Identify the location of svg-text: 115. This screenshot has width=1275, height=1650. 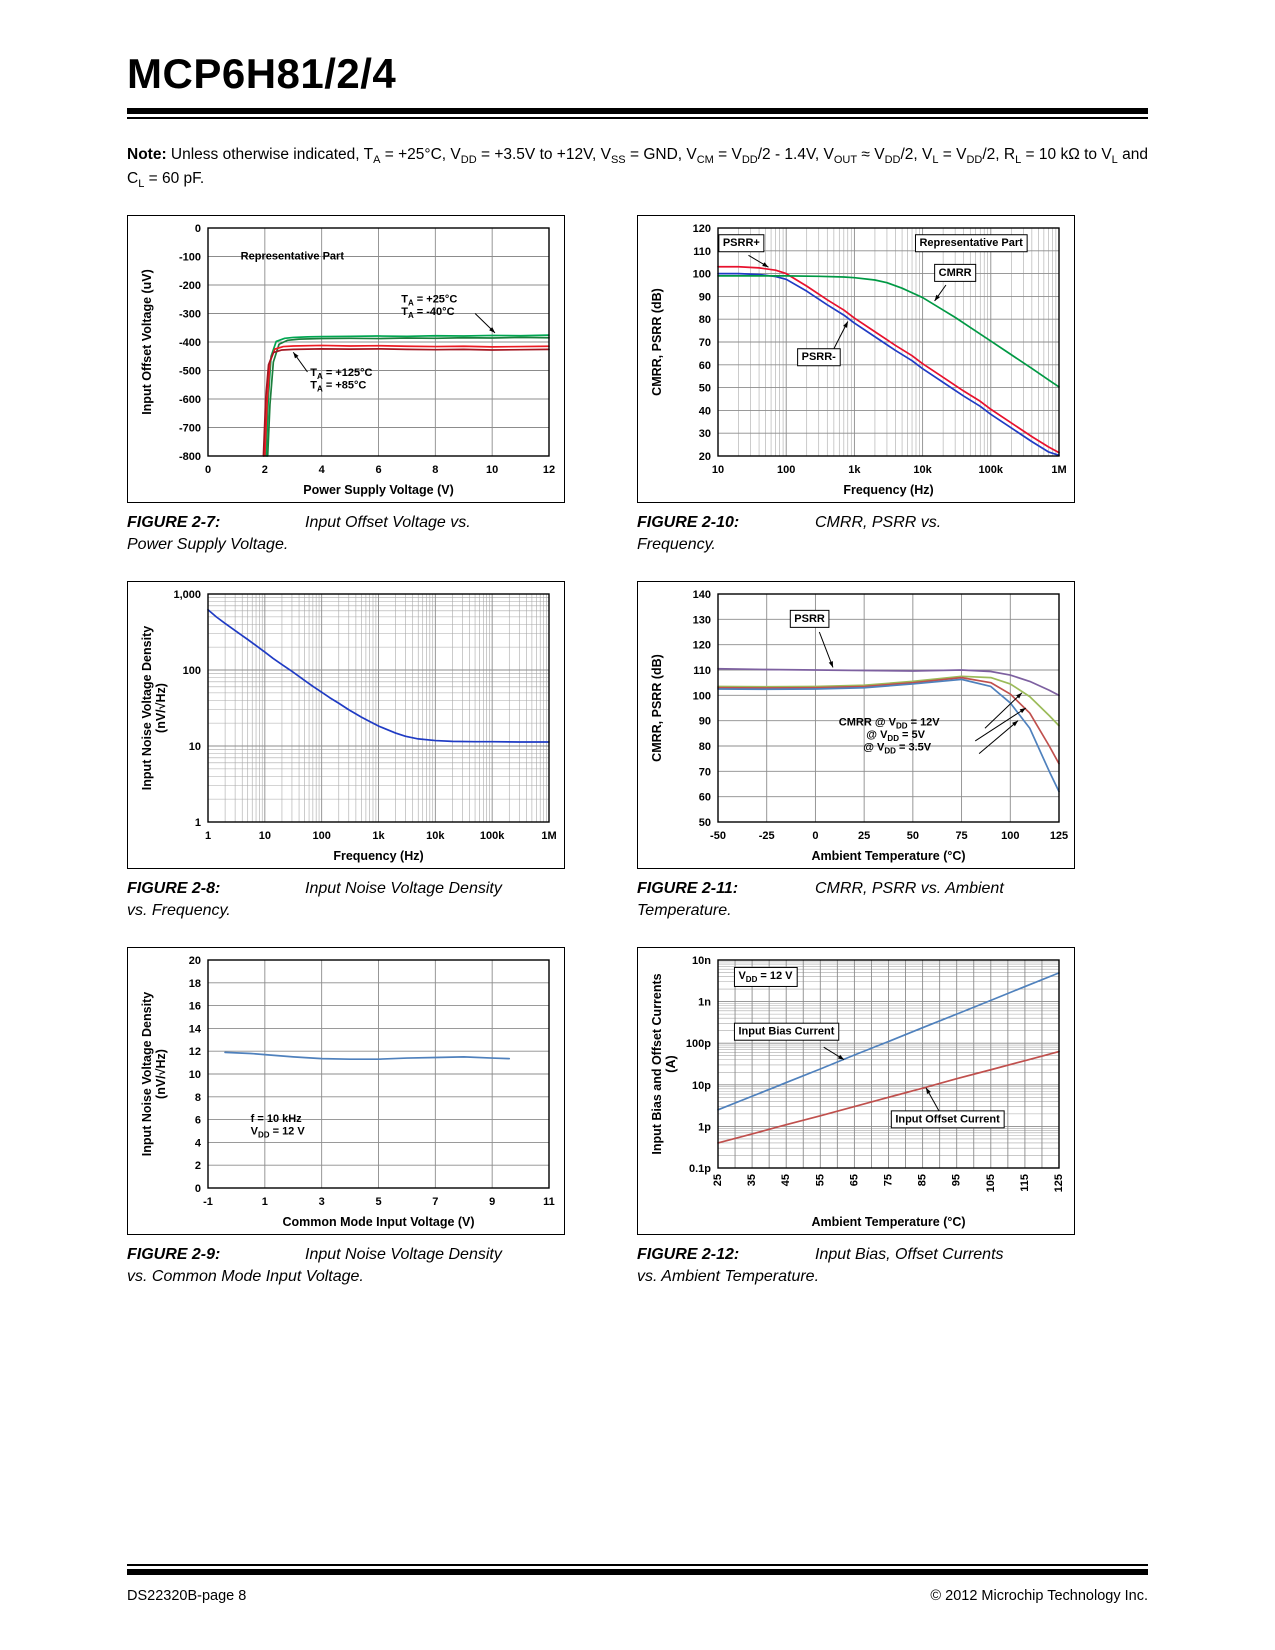
(1025, 1183).